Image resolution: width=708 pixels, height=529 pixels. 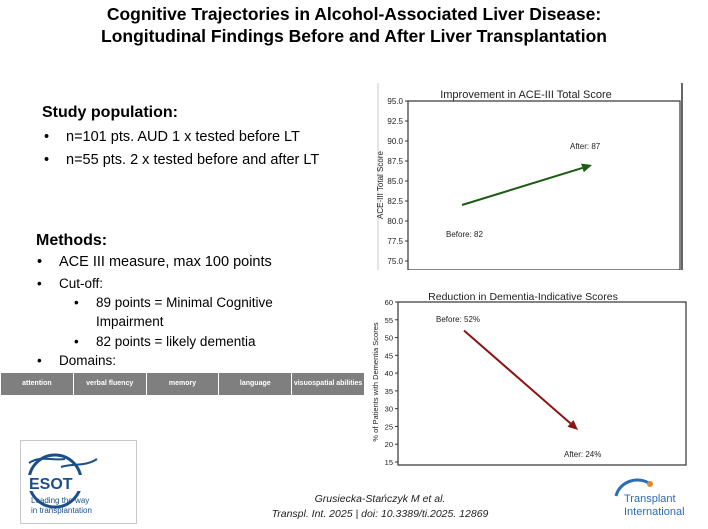 What do you see at coordinates (72, 240) in the screenshot?
I see `methods-heading: Methods:` at bounding box center [72, 240].